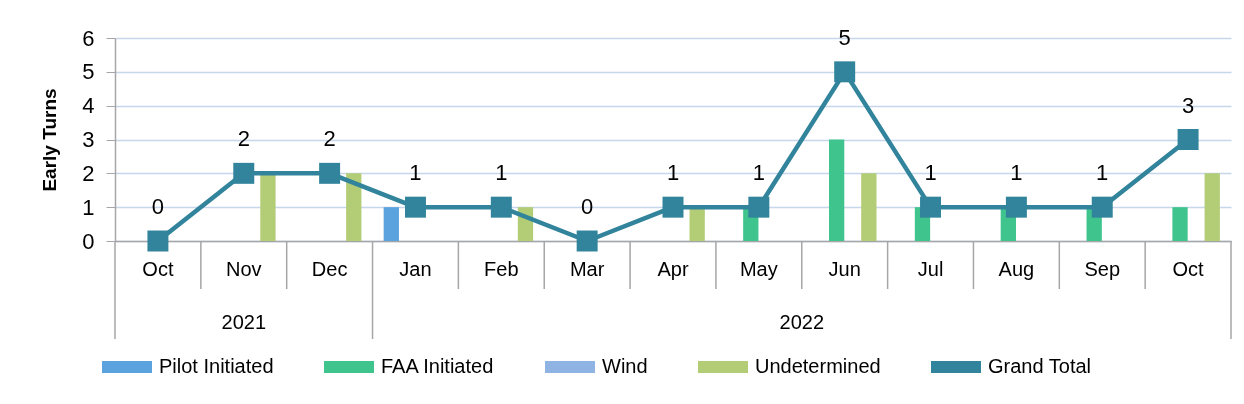  What do you see at coordinates (587, 268) in the screenshot?
I see `x-tick-label: Mar` at bounding box center [587, 268].